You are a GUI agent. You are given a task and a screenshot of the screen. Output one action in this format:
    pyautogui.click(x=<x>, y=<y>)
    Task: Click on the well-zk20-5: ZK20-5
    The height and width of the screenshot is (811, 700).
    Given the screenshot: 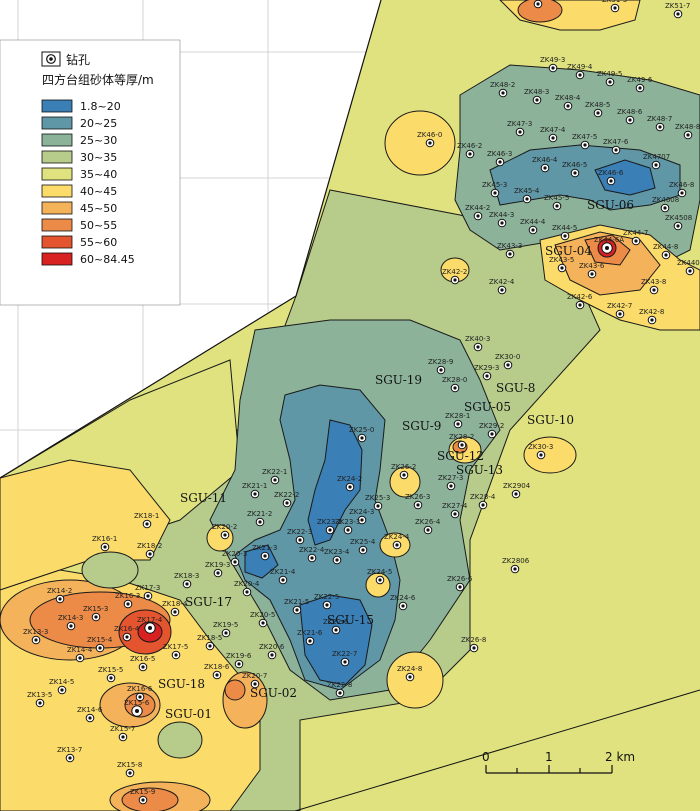 What is the action you would take?
    pyautogui.click(x=262, y=619)
    